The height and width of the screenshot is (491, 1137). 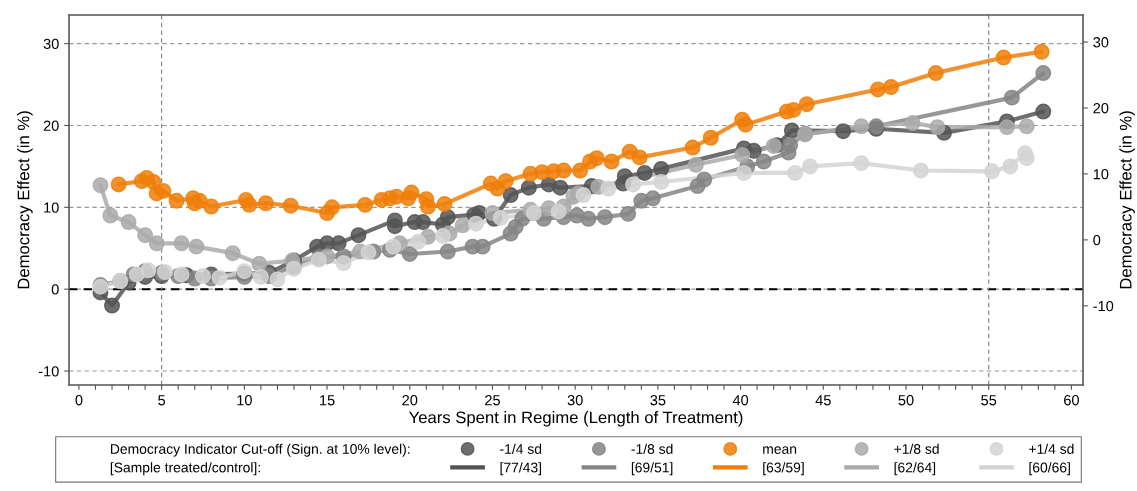 What do you see at coordinates (575, 400) in the screenshot?
I see `x-tick-label: 30` at bounding box center [575, 400].